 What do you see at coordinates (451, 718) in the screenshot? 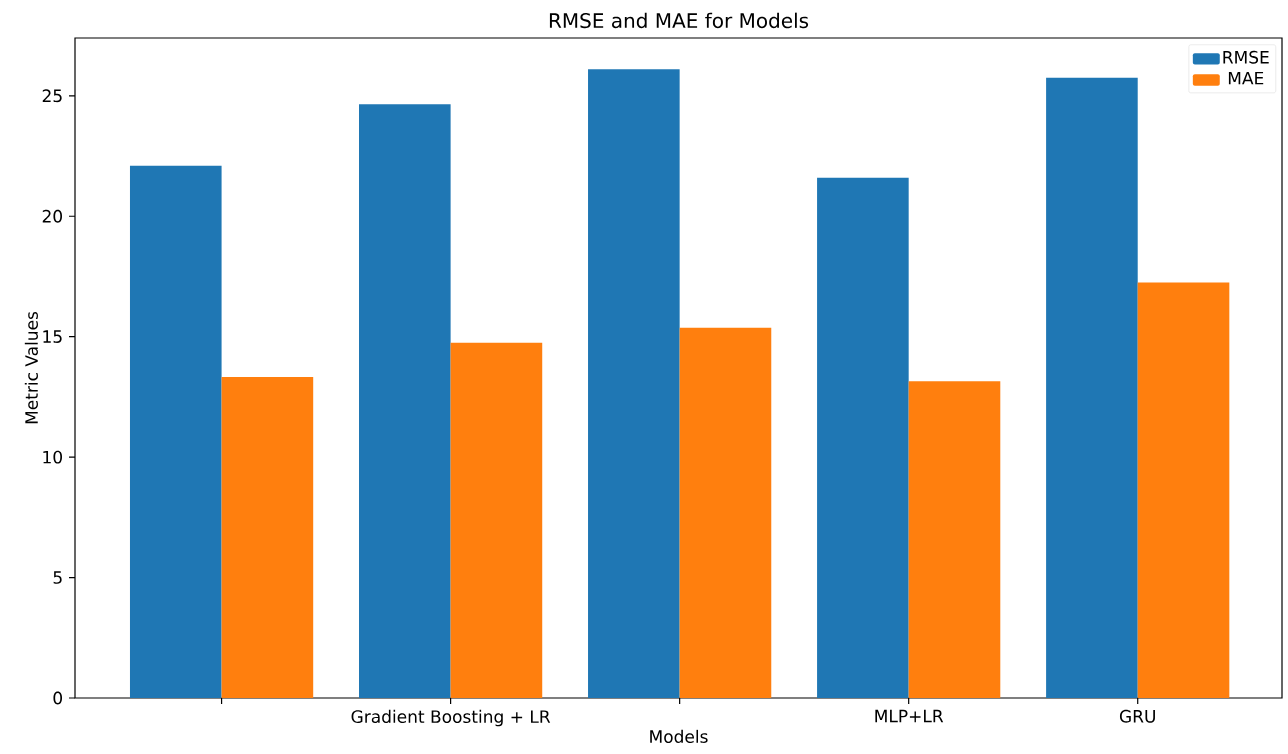
I see `x-tick-label: Gradient Boosting + LR` at bounding box center [451, 718].